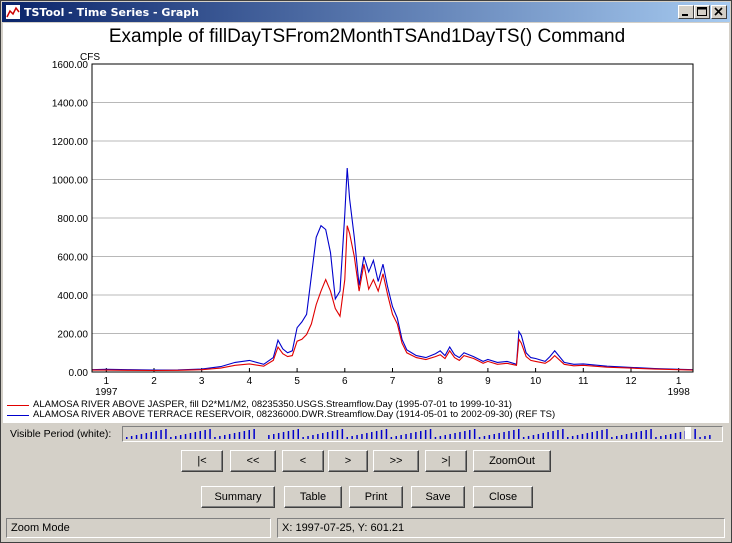 The image size is (732, 543). Describe the element at coordinates (422, 434) in the screenshot. I see `visible-period-bar` at that location.